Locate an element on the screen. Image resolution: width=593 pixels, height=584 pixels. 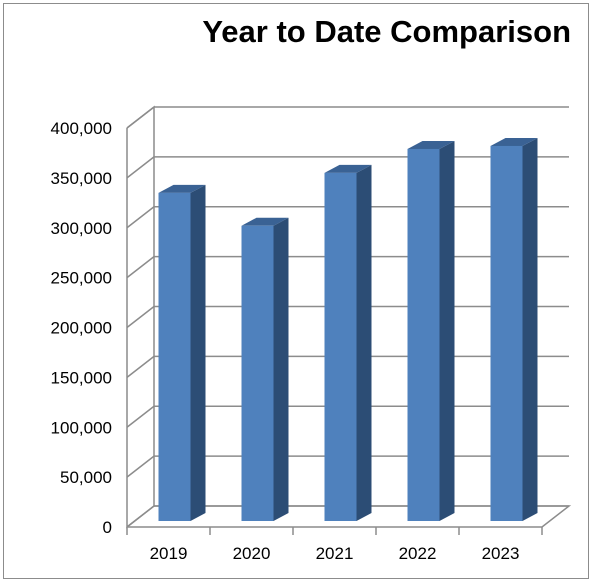
x-tick-label: 2019 is located at coordinates (169, 553).